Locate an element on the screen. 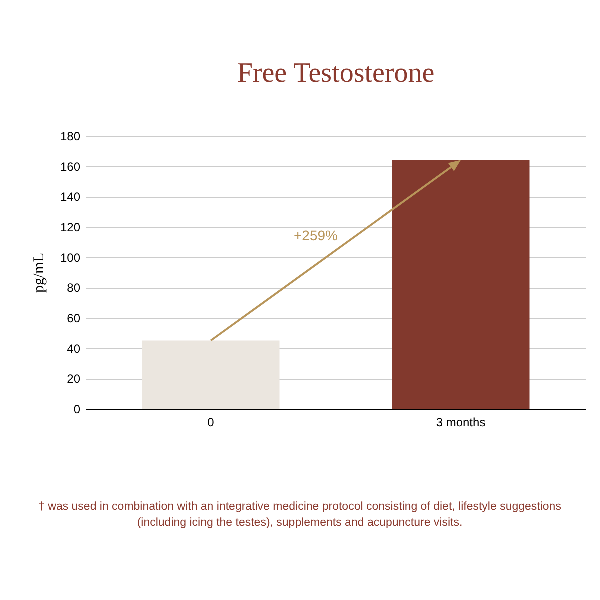 Image resolution: width=600 pixels, height=600 pixels. y-tick-label: 40 is located at coordinates (74, 349).